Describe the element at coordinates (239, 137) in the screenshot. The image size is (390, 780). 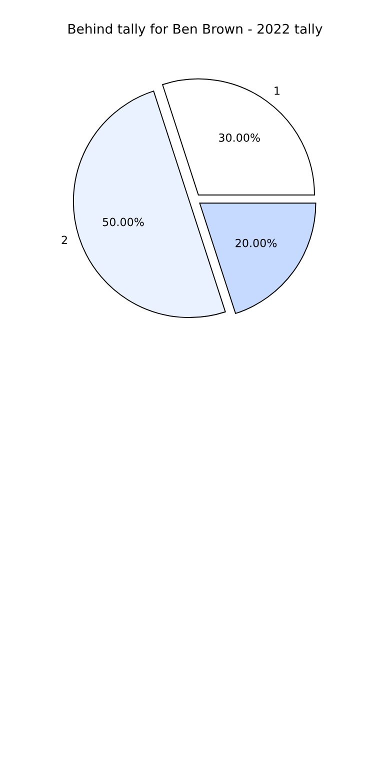
I see `data-label: 30.00%` at that location.